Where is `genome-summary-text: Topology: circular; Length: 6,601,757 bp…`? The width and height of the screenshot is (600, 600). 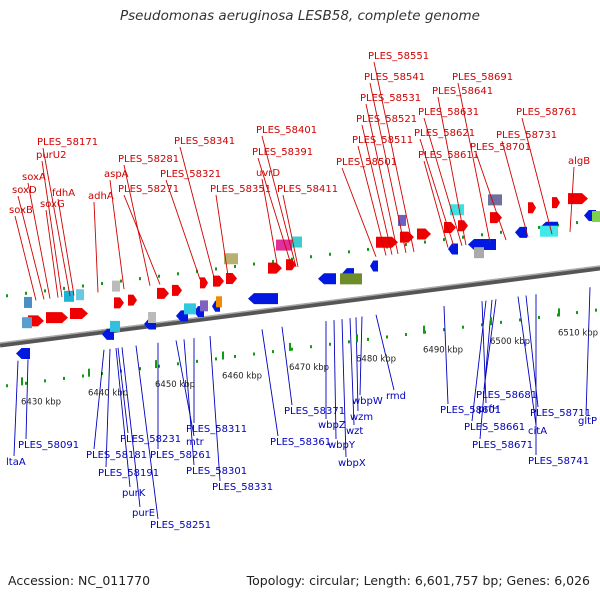
genome-summary-text: Topology: circular; Length: 6,601,757 bp… is located at coordinates (418, 580).